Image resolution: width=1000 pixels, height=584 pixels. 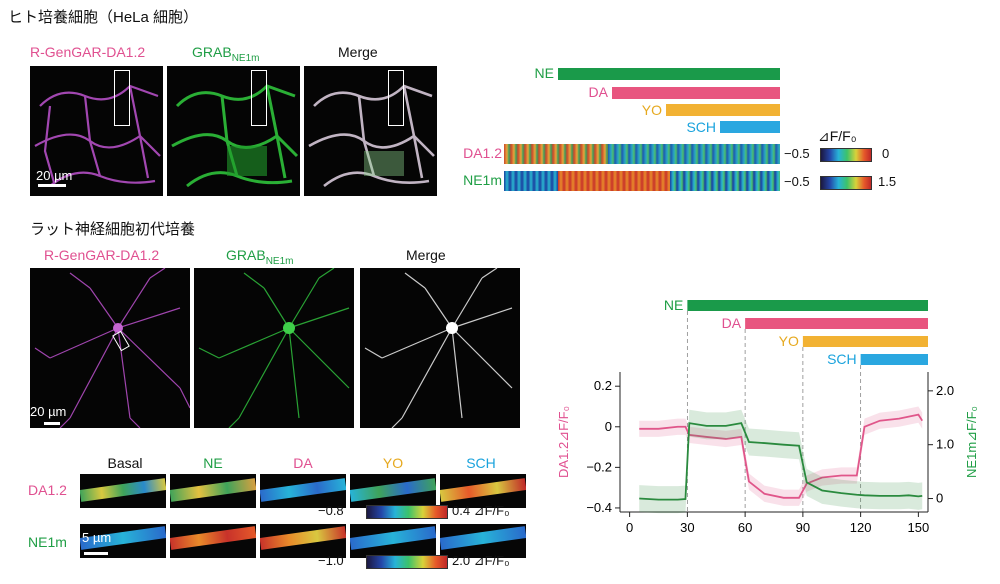 What do you see at coordinates (426, 255) in the screenshot?
I see `neuron-label-merge: Merge` at bounding box center [426, 255].